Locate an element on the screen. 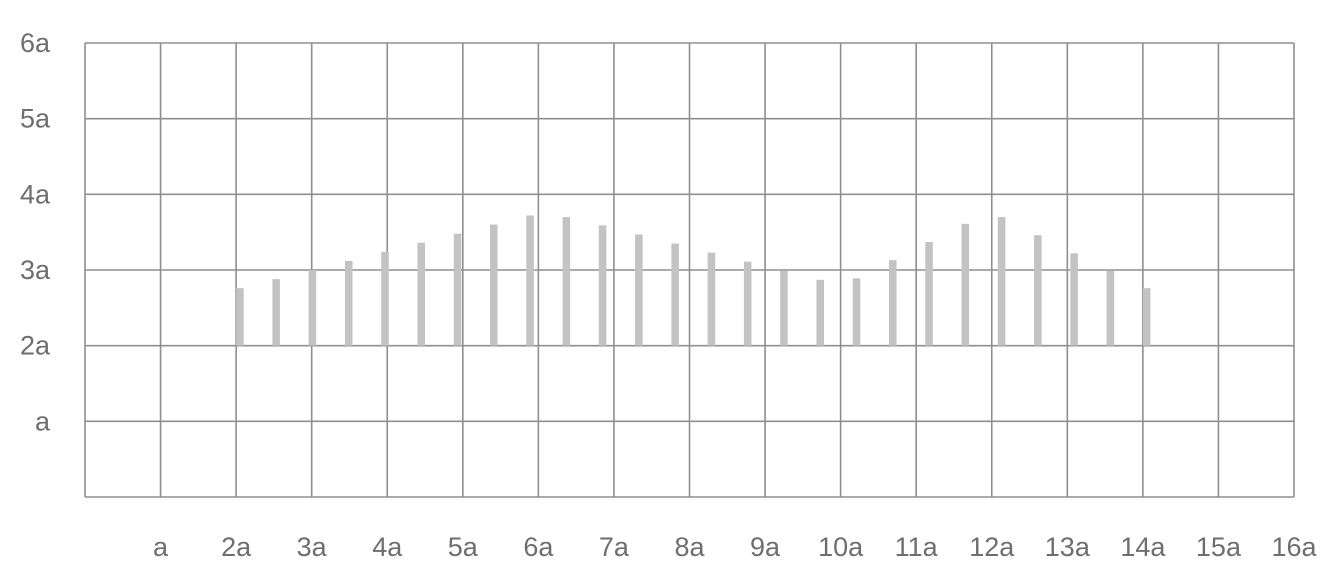 Image resolution: width=1321 pixels, height=567 pixels. x-tick-label: 13a is located at coordinates (1068, 547).